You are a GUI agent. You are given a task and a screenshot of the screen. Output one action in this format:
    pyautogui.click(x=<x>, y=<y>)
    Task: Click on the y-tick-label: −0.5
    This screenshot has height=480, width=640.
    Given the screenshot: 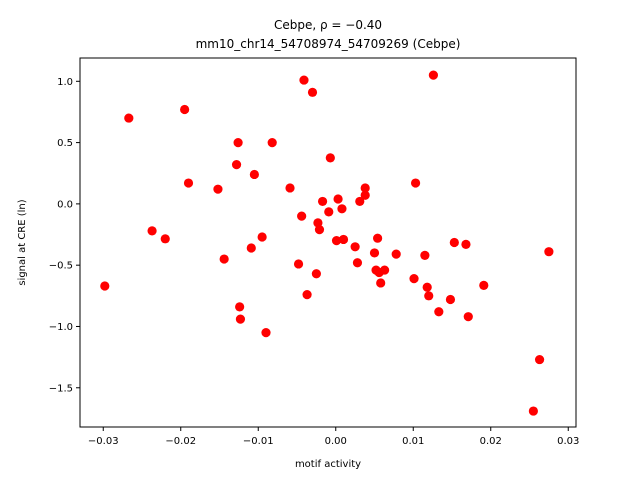 What is the action you would take?
    pyautogui.click(x=61, y=266)
    